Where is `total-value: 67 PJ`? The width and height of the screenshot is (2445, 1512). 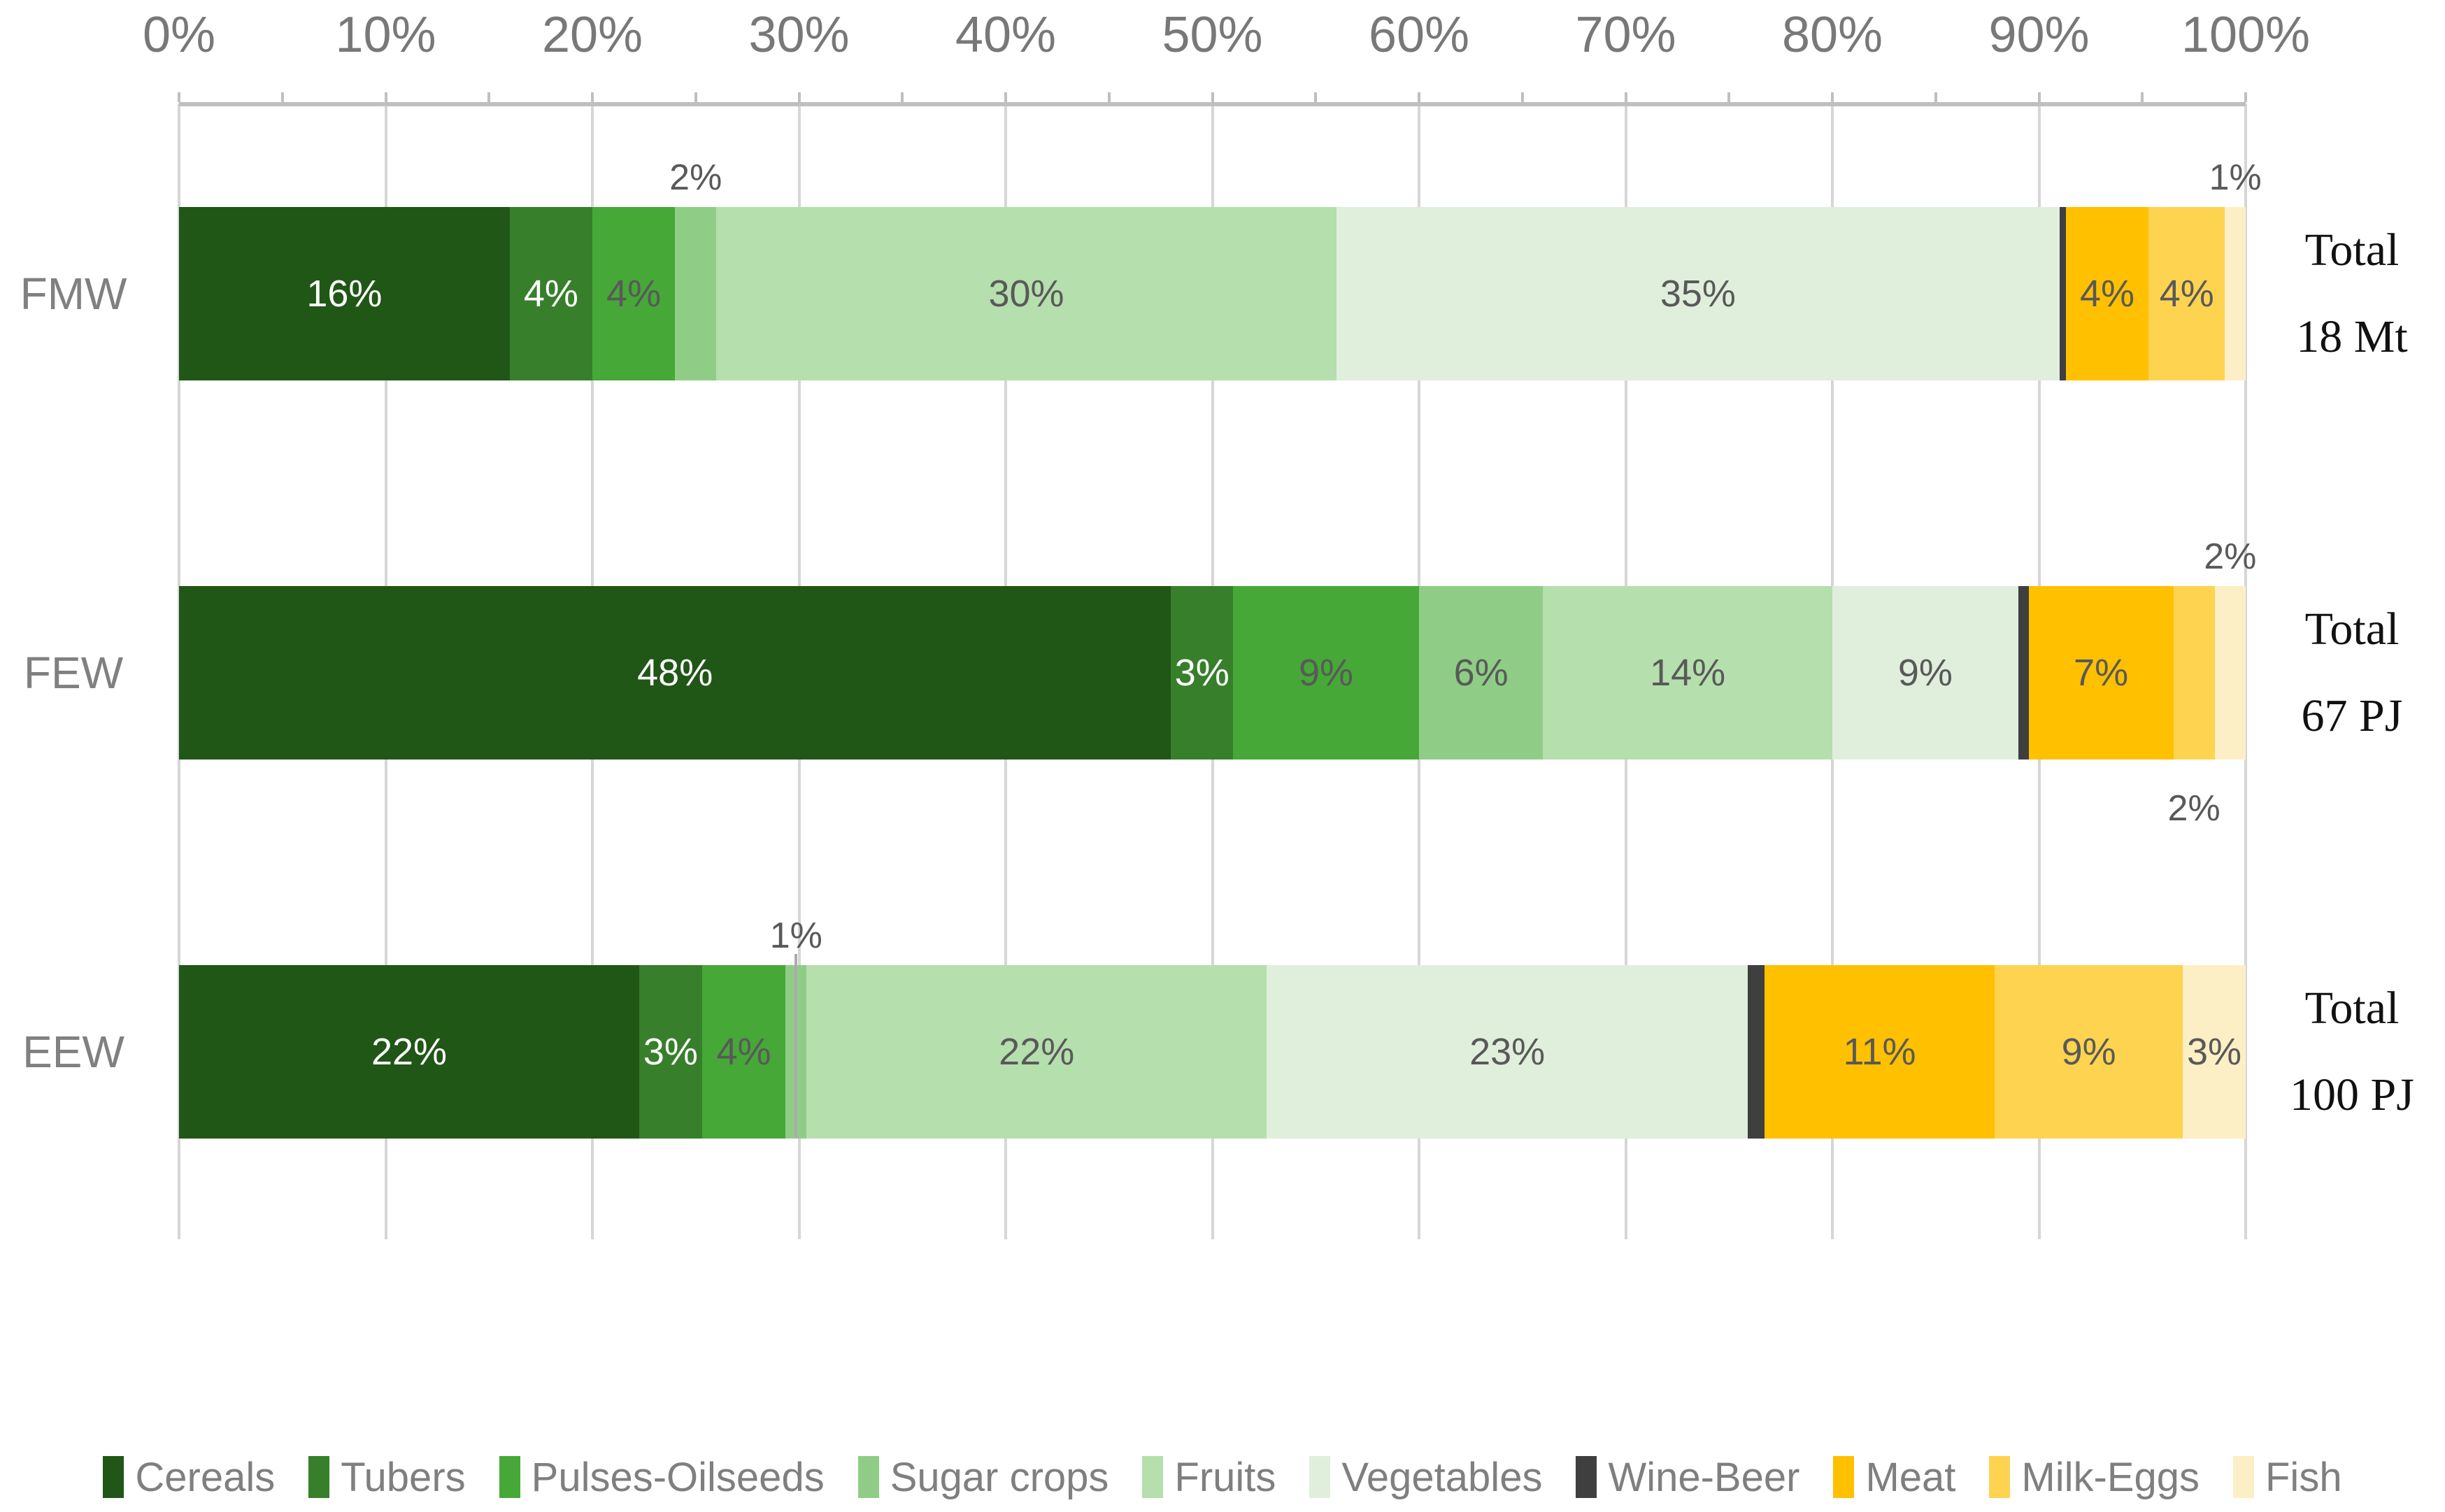 total-value: 67 PJ is located at coordinates (2352, 715).